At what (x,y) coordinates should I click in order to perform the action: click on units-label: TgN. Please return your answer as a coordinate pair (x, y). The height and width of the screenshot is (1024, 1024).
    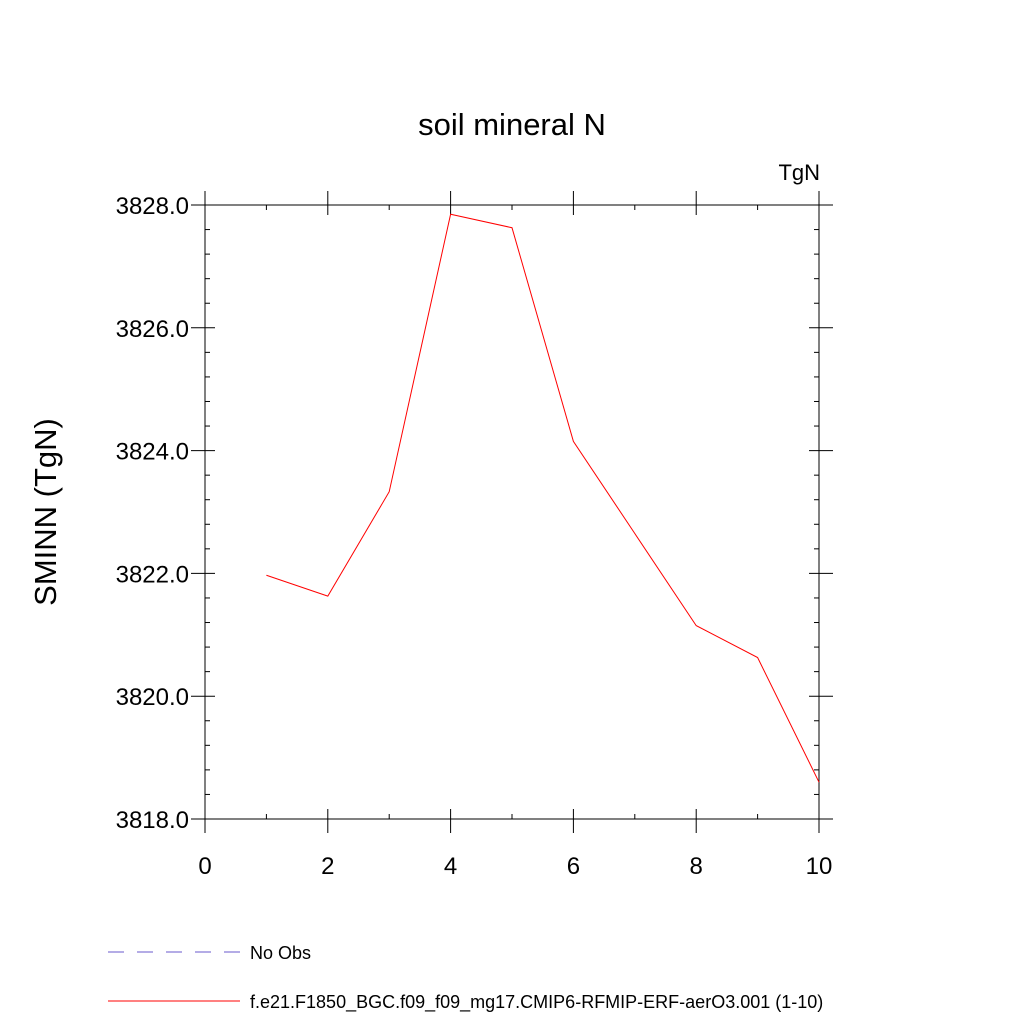
    Looking at the image, I should click on (799, 172).